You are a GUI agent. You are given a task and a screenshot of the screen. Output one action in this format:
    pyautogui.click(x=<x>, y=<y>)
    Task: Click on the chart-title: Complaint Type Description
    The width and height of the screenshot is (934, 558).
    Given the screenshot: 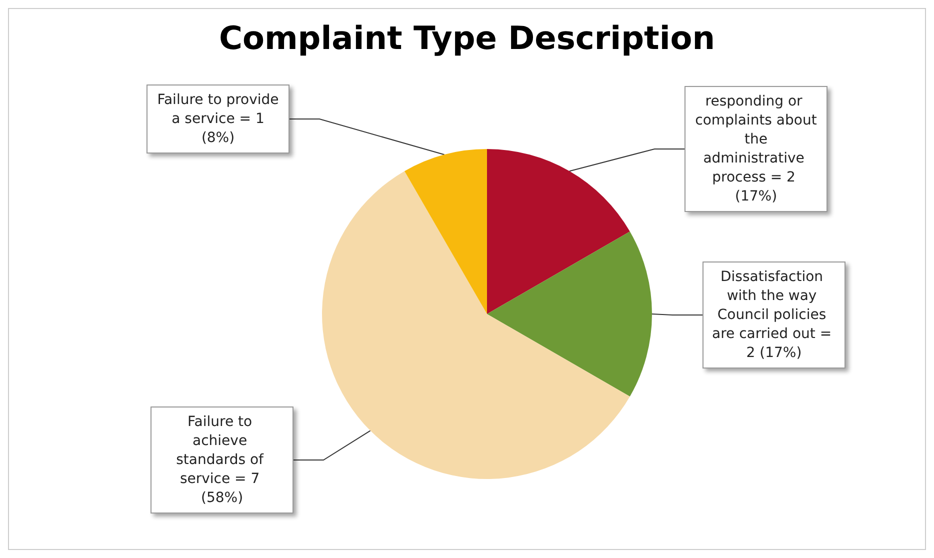 What is the action you would take?
    pyautogui.click(x=467, y=38)
    